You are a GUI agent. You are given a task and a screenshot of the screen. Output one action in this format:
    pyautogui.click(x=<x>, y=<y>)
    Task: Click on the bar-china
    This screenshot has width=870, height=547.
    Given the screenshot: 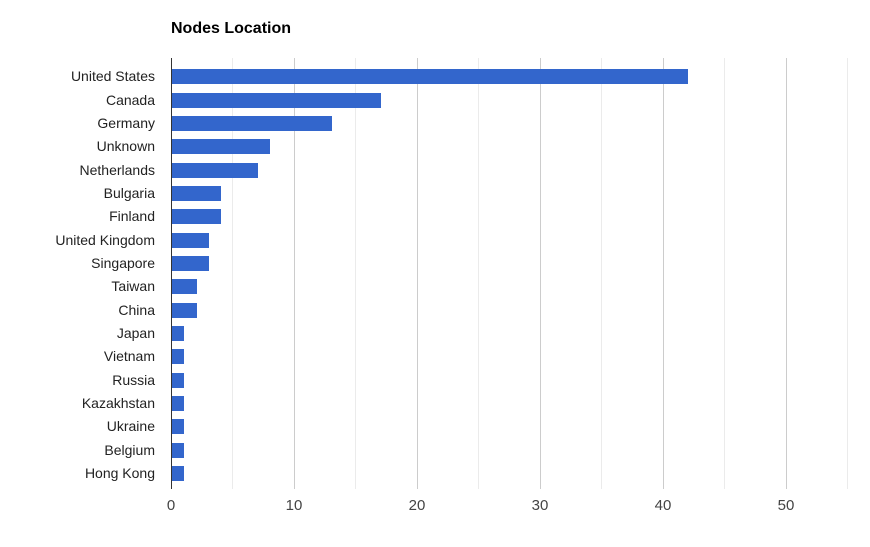 What is the action you would take?
    pyautogui.click(x=184, y=310)
    